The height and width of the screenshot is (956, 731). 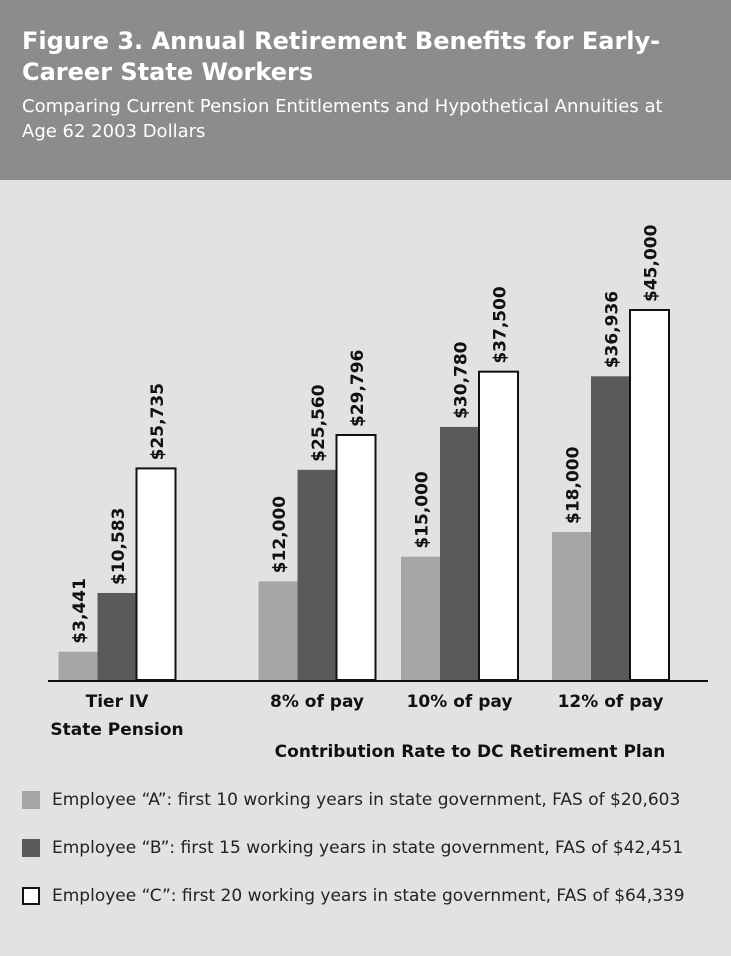 What do you see at coordinates (652, 263) in the screenshot?
I see `data-label: $45,000` at bounding box center [652, 263].